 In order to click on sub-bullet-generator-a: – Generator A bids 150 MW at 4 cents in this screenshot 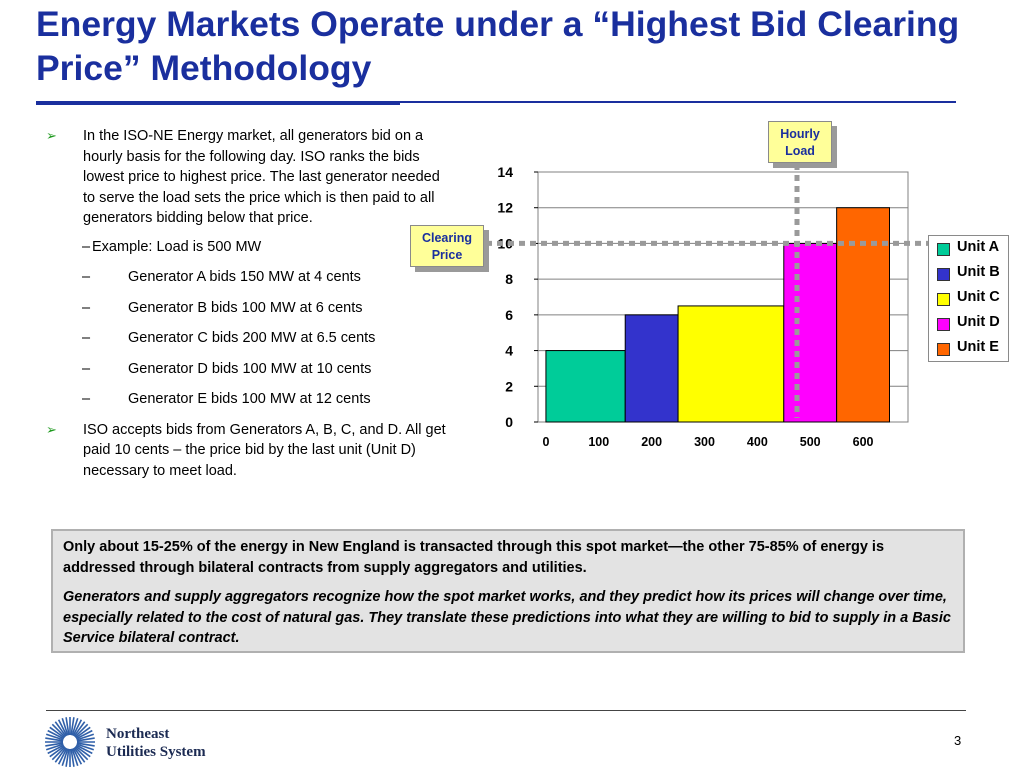, I will do `click(246, 277)`.